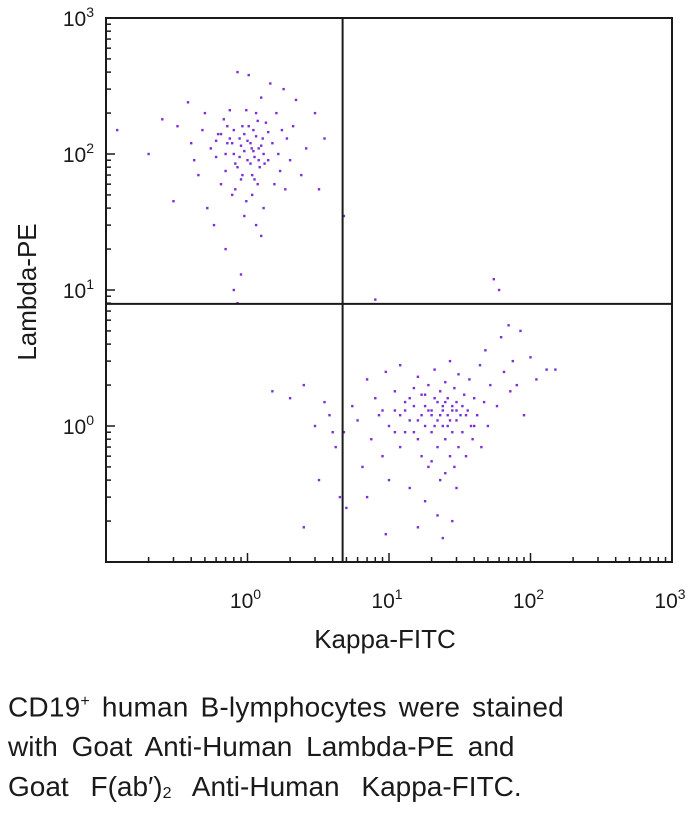  I want to click on caption-line-1: CD19+ human B-lymphocytes were stained, so click(353, 704).